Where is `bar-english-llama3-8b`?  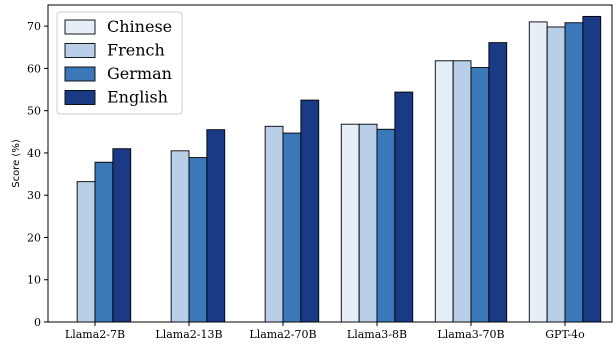
bar-english-llama3-8b is located at coordinates (404, 207).